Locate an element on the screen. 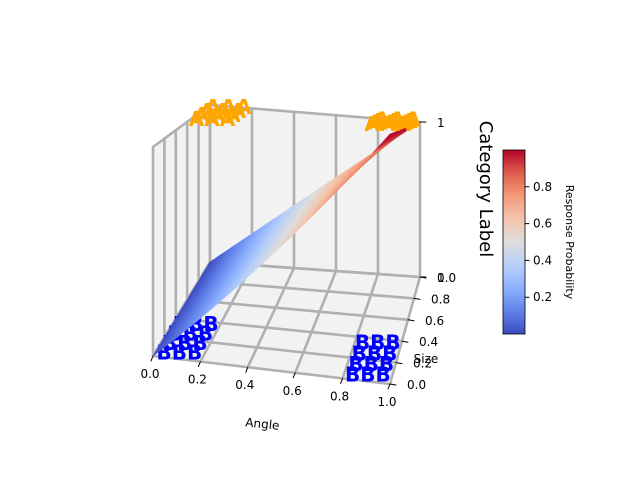 The image size is (640, 484). x-tick-label: 1.0 is located at coordinates (386, 402).